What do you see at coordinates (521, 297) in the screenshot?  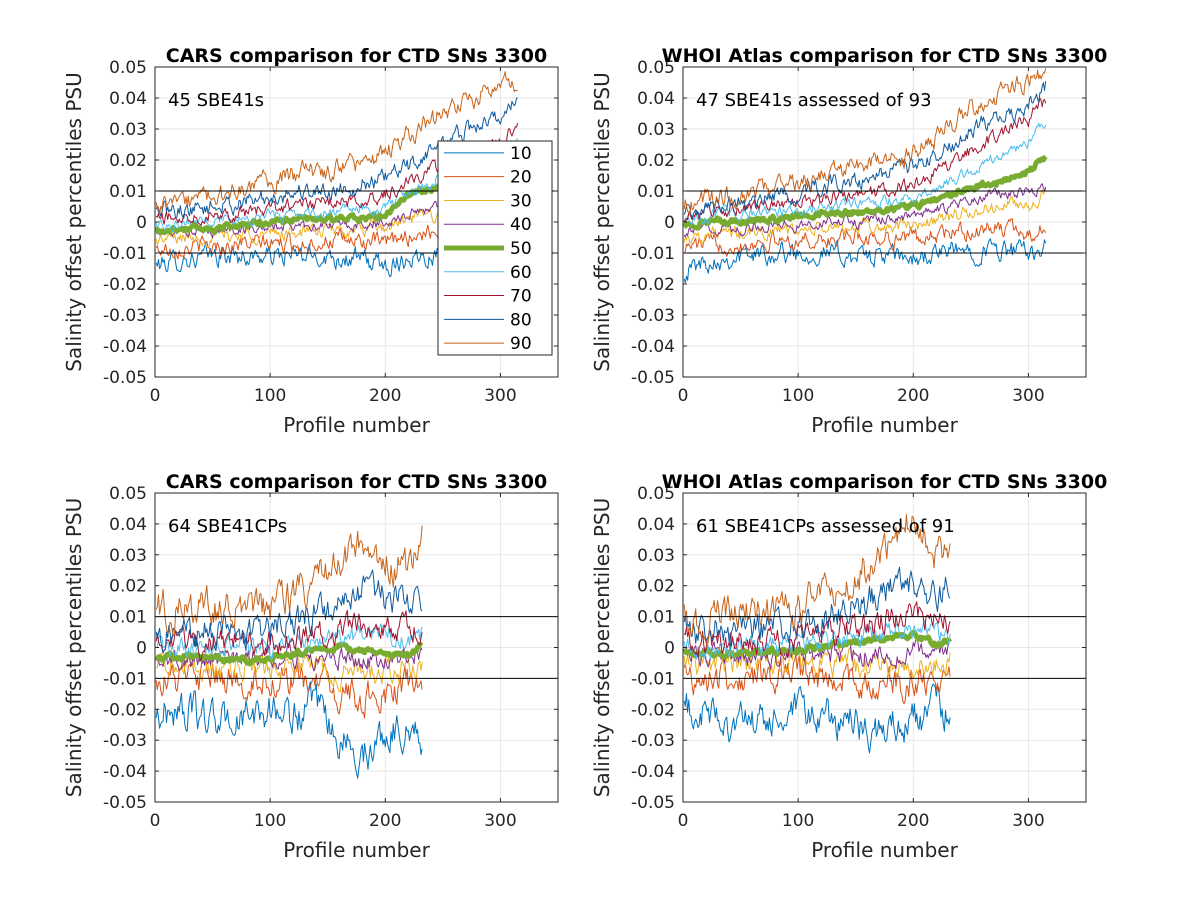 I see `legend-label-70: 70` at bounding box center [521, 297].